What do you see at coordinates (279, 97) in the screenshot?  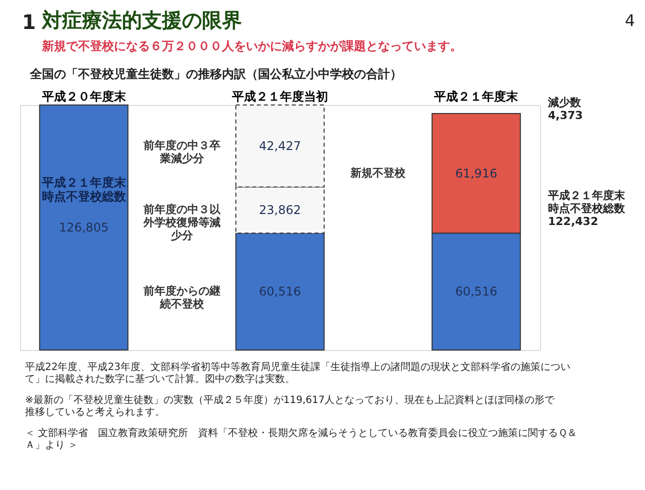 I see `x-tick-label: 平成２１年度当初` at bounding box center [279, 97].